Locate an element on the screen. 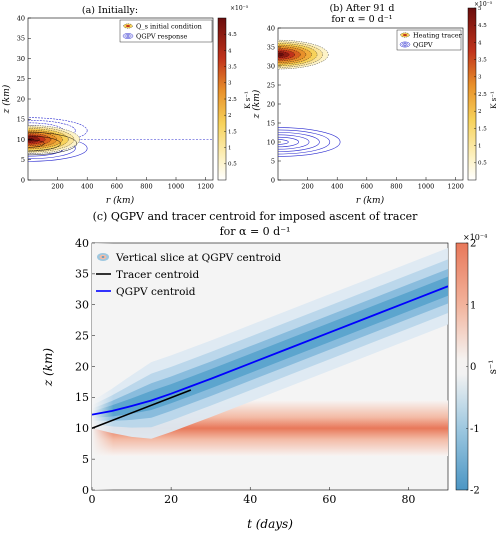 Image resolution: width=500 pixels, height=536 pixels. panel-b-axes: 200 400 600 800 1000 1200 0 5 10 15 20 25 30 35 40 is located at coordinates (365, 107).